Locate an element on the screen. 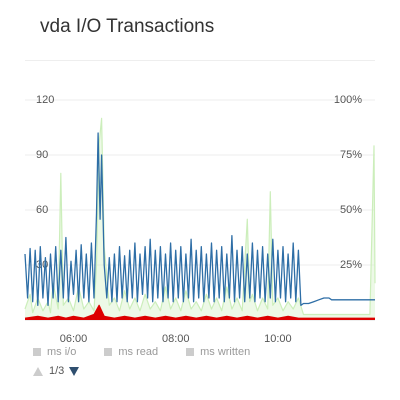 The height and width of the screenshot is (400, 400). x-axis-ticks: 06:00 08:00 10:00 is located at coordinates (176, 339).